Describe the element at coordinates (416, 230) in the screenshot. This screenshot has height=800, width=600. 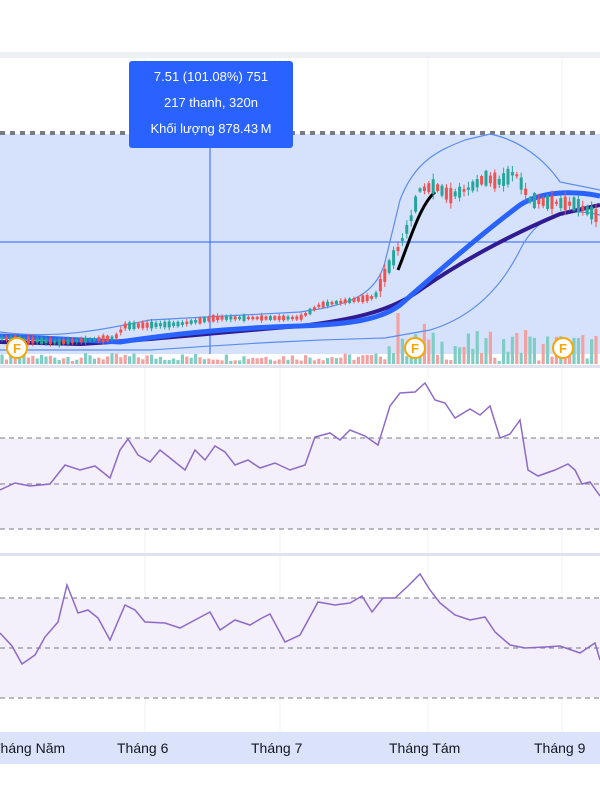
I see `ma-black-line` at that location.